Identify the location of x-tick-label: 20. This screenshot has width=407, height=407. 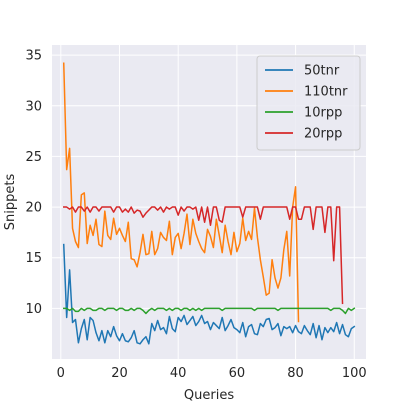
(119, 373).